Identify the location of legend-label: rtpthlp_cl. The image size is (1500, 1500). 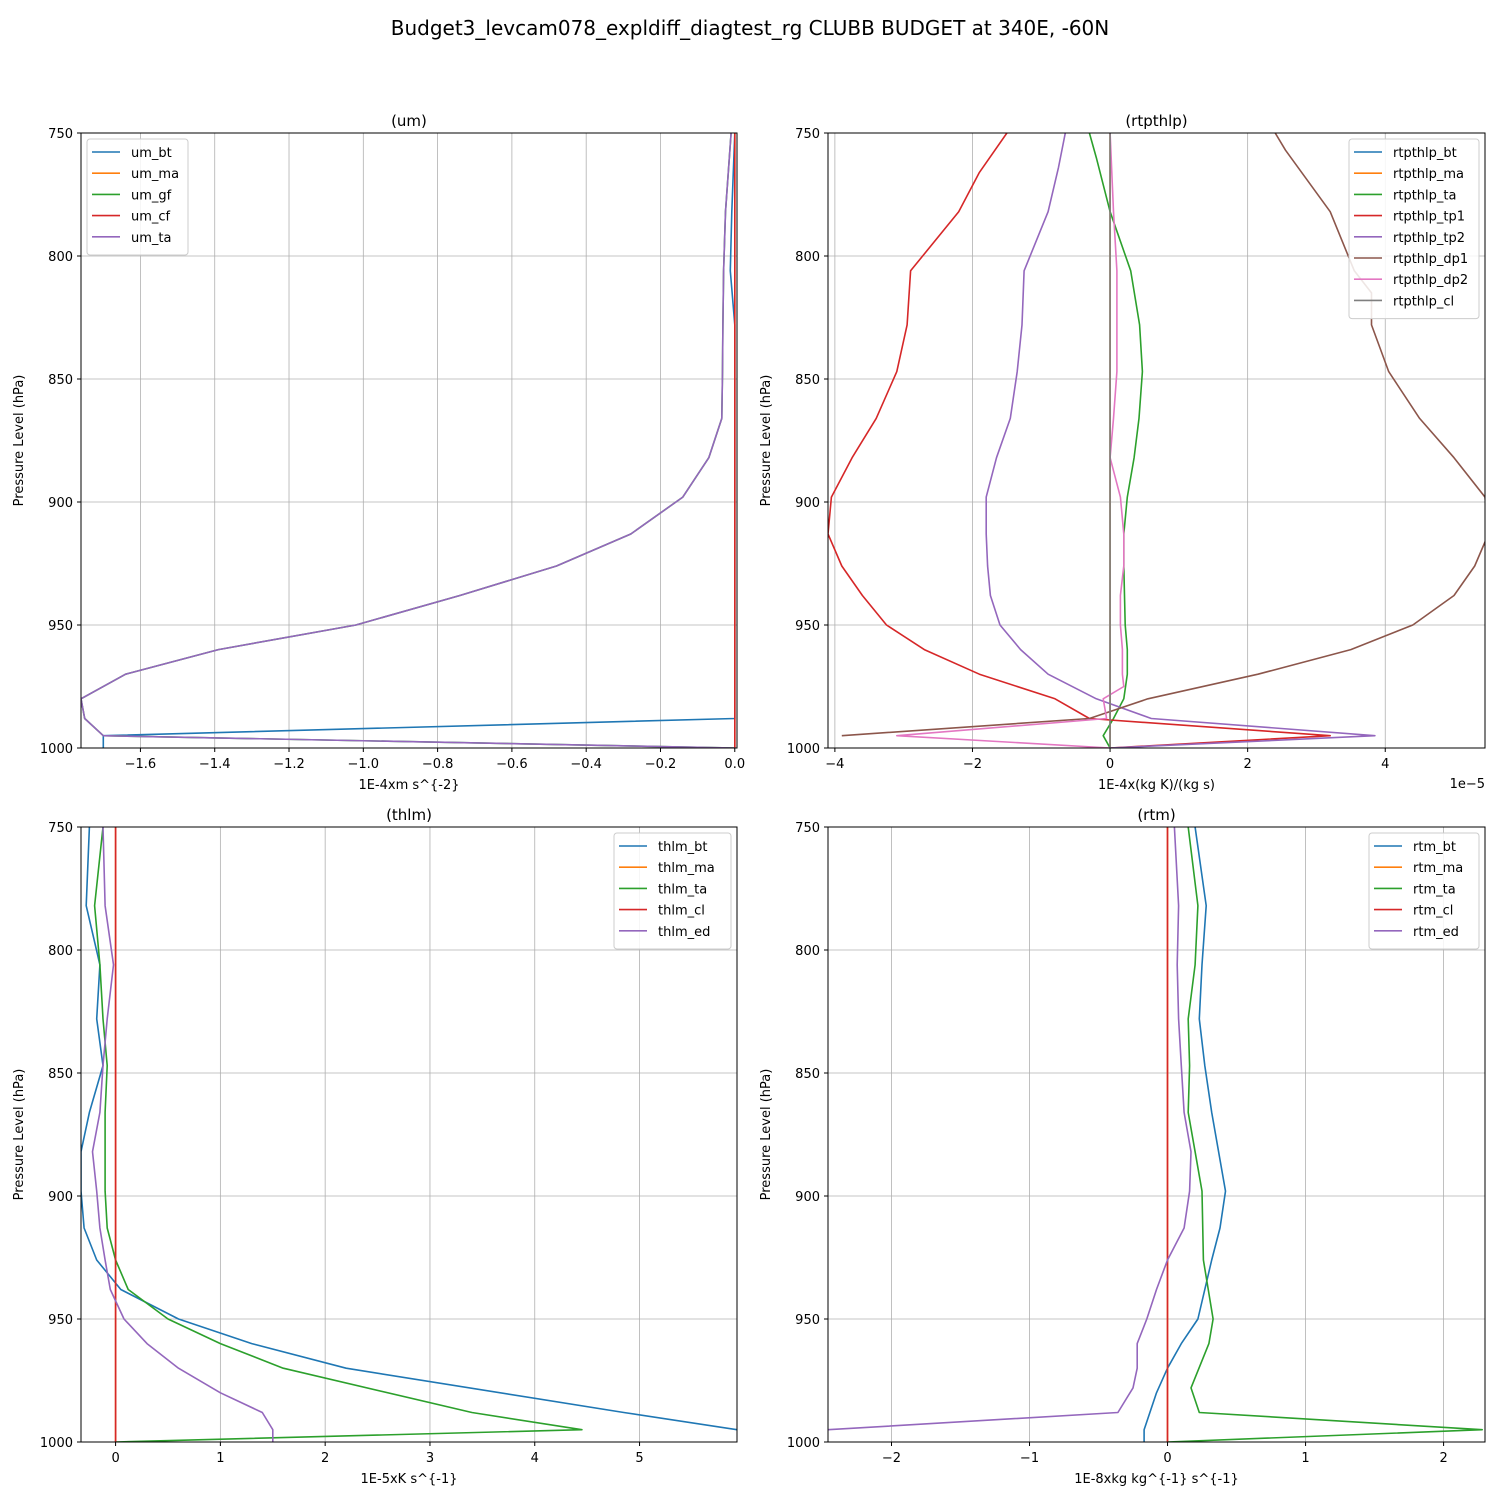
(1423, 301).